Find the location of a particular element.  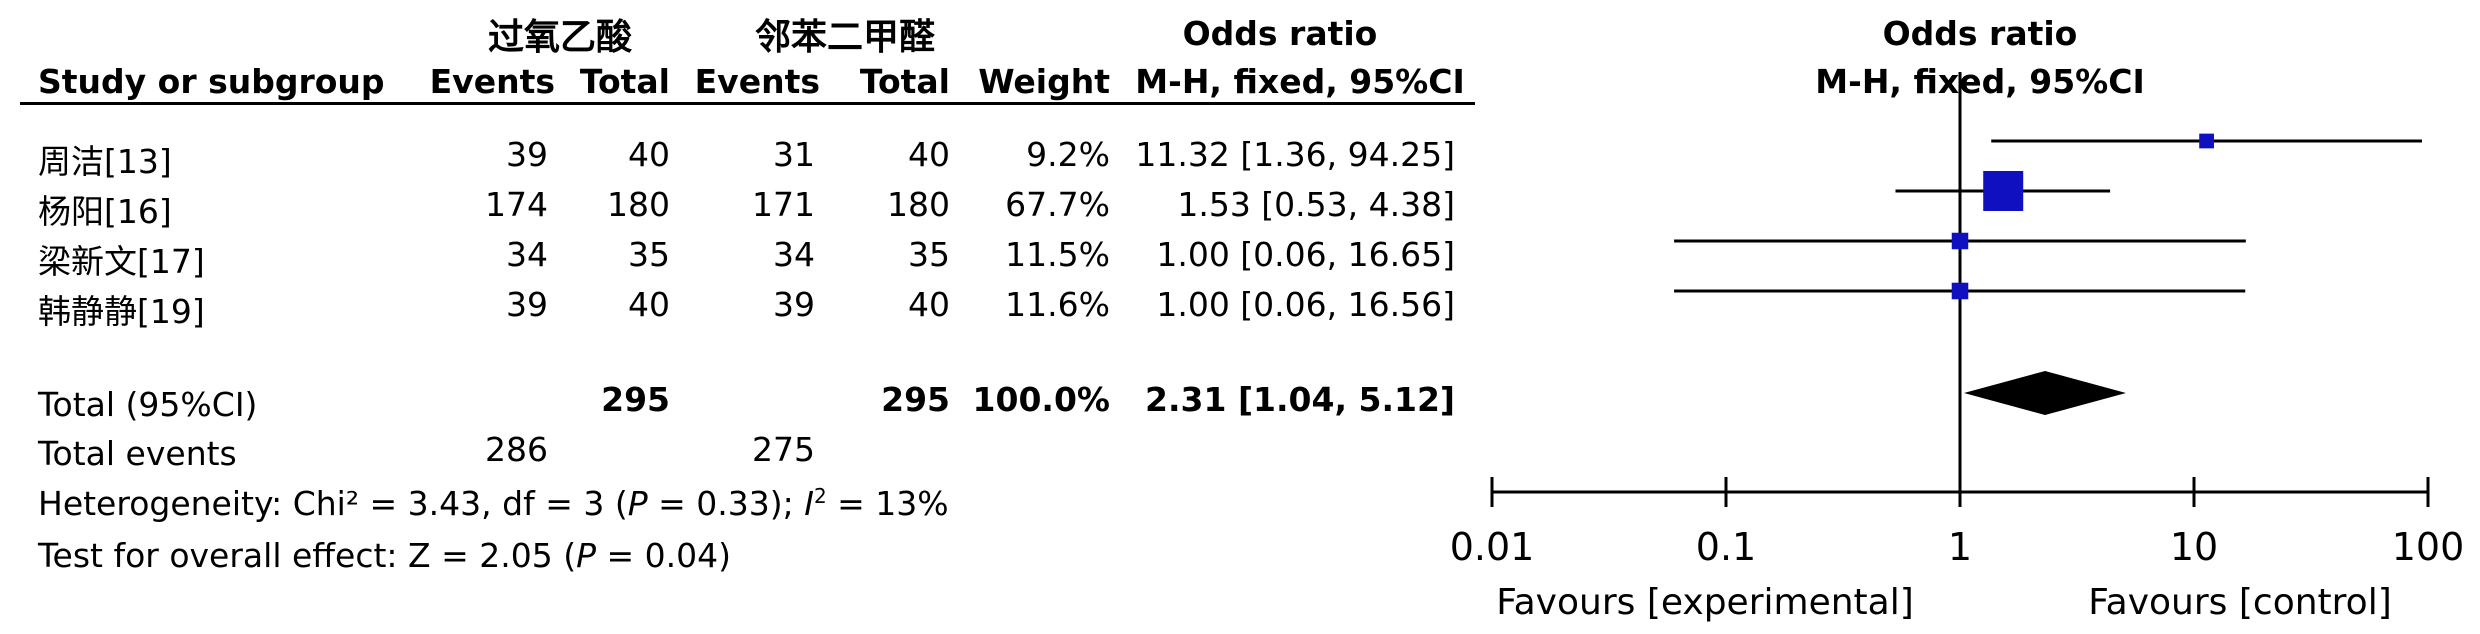

total2-cell: 35 is located at coordinates (929, 254).